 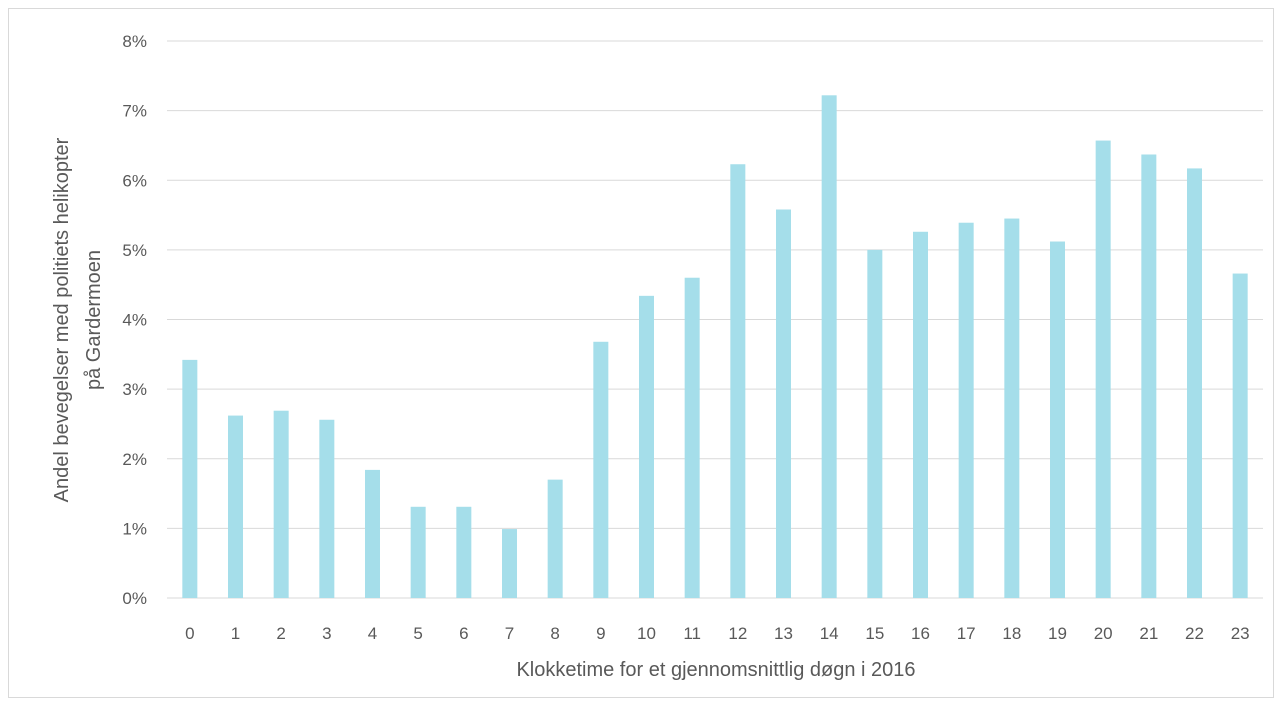 What do you see at coordinates (829, 633) in the screenshot?
I see `x-tick-label: 14` at bounding box center [829, 633].